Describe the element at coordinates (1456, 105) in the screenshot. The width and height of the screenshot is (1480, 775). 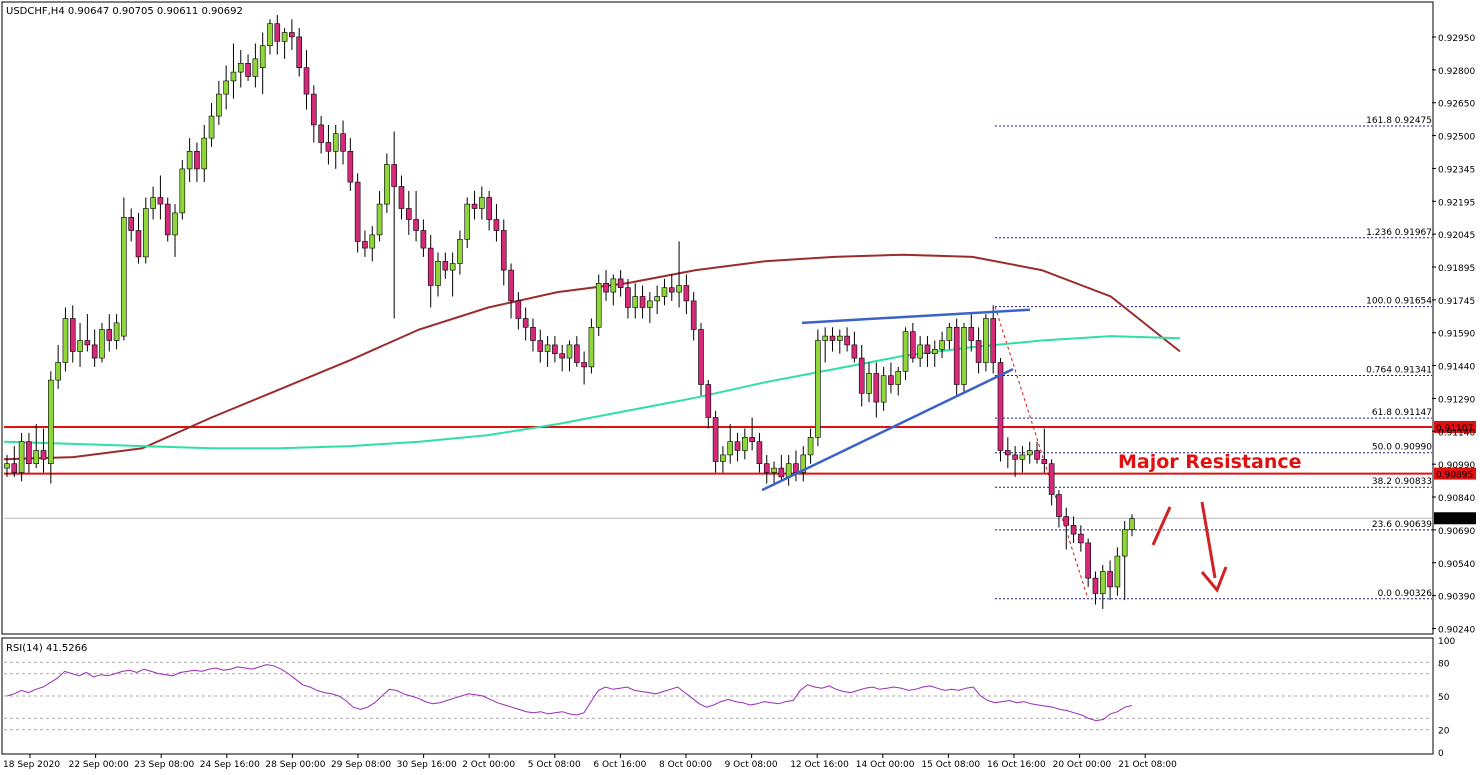
I see `y-tick-label: 0.92650` at that location.